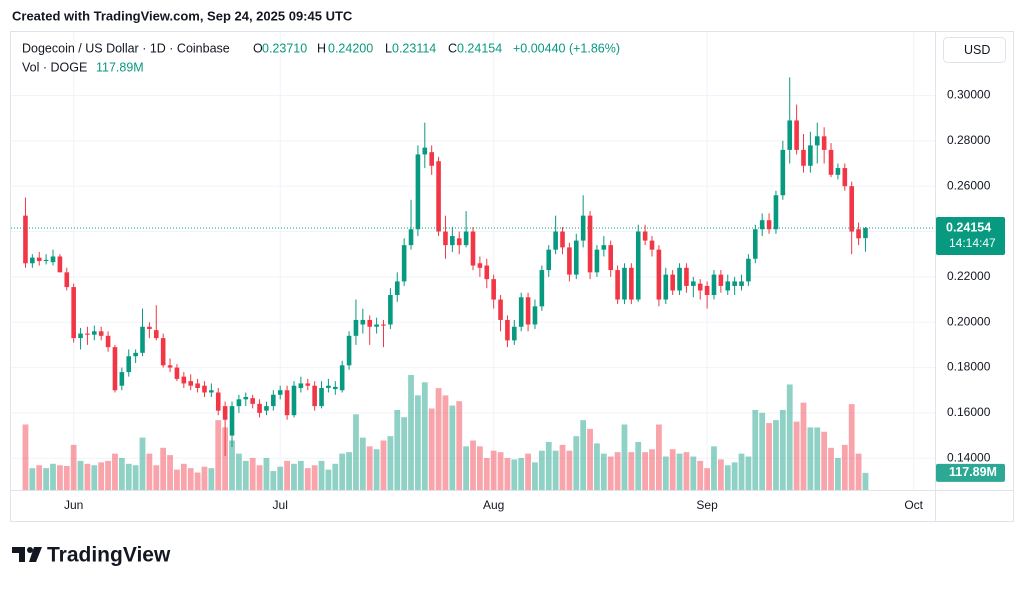 Image resolution: width=1024 pixels, height=595 pixels. Describe the element at coordinates (258, 48) in the screenshot. I see `ohlc-key: O` at that location.